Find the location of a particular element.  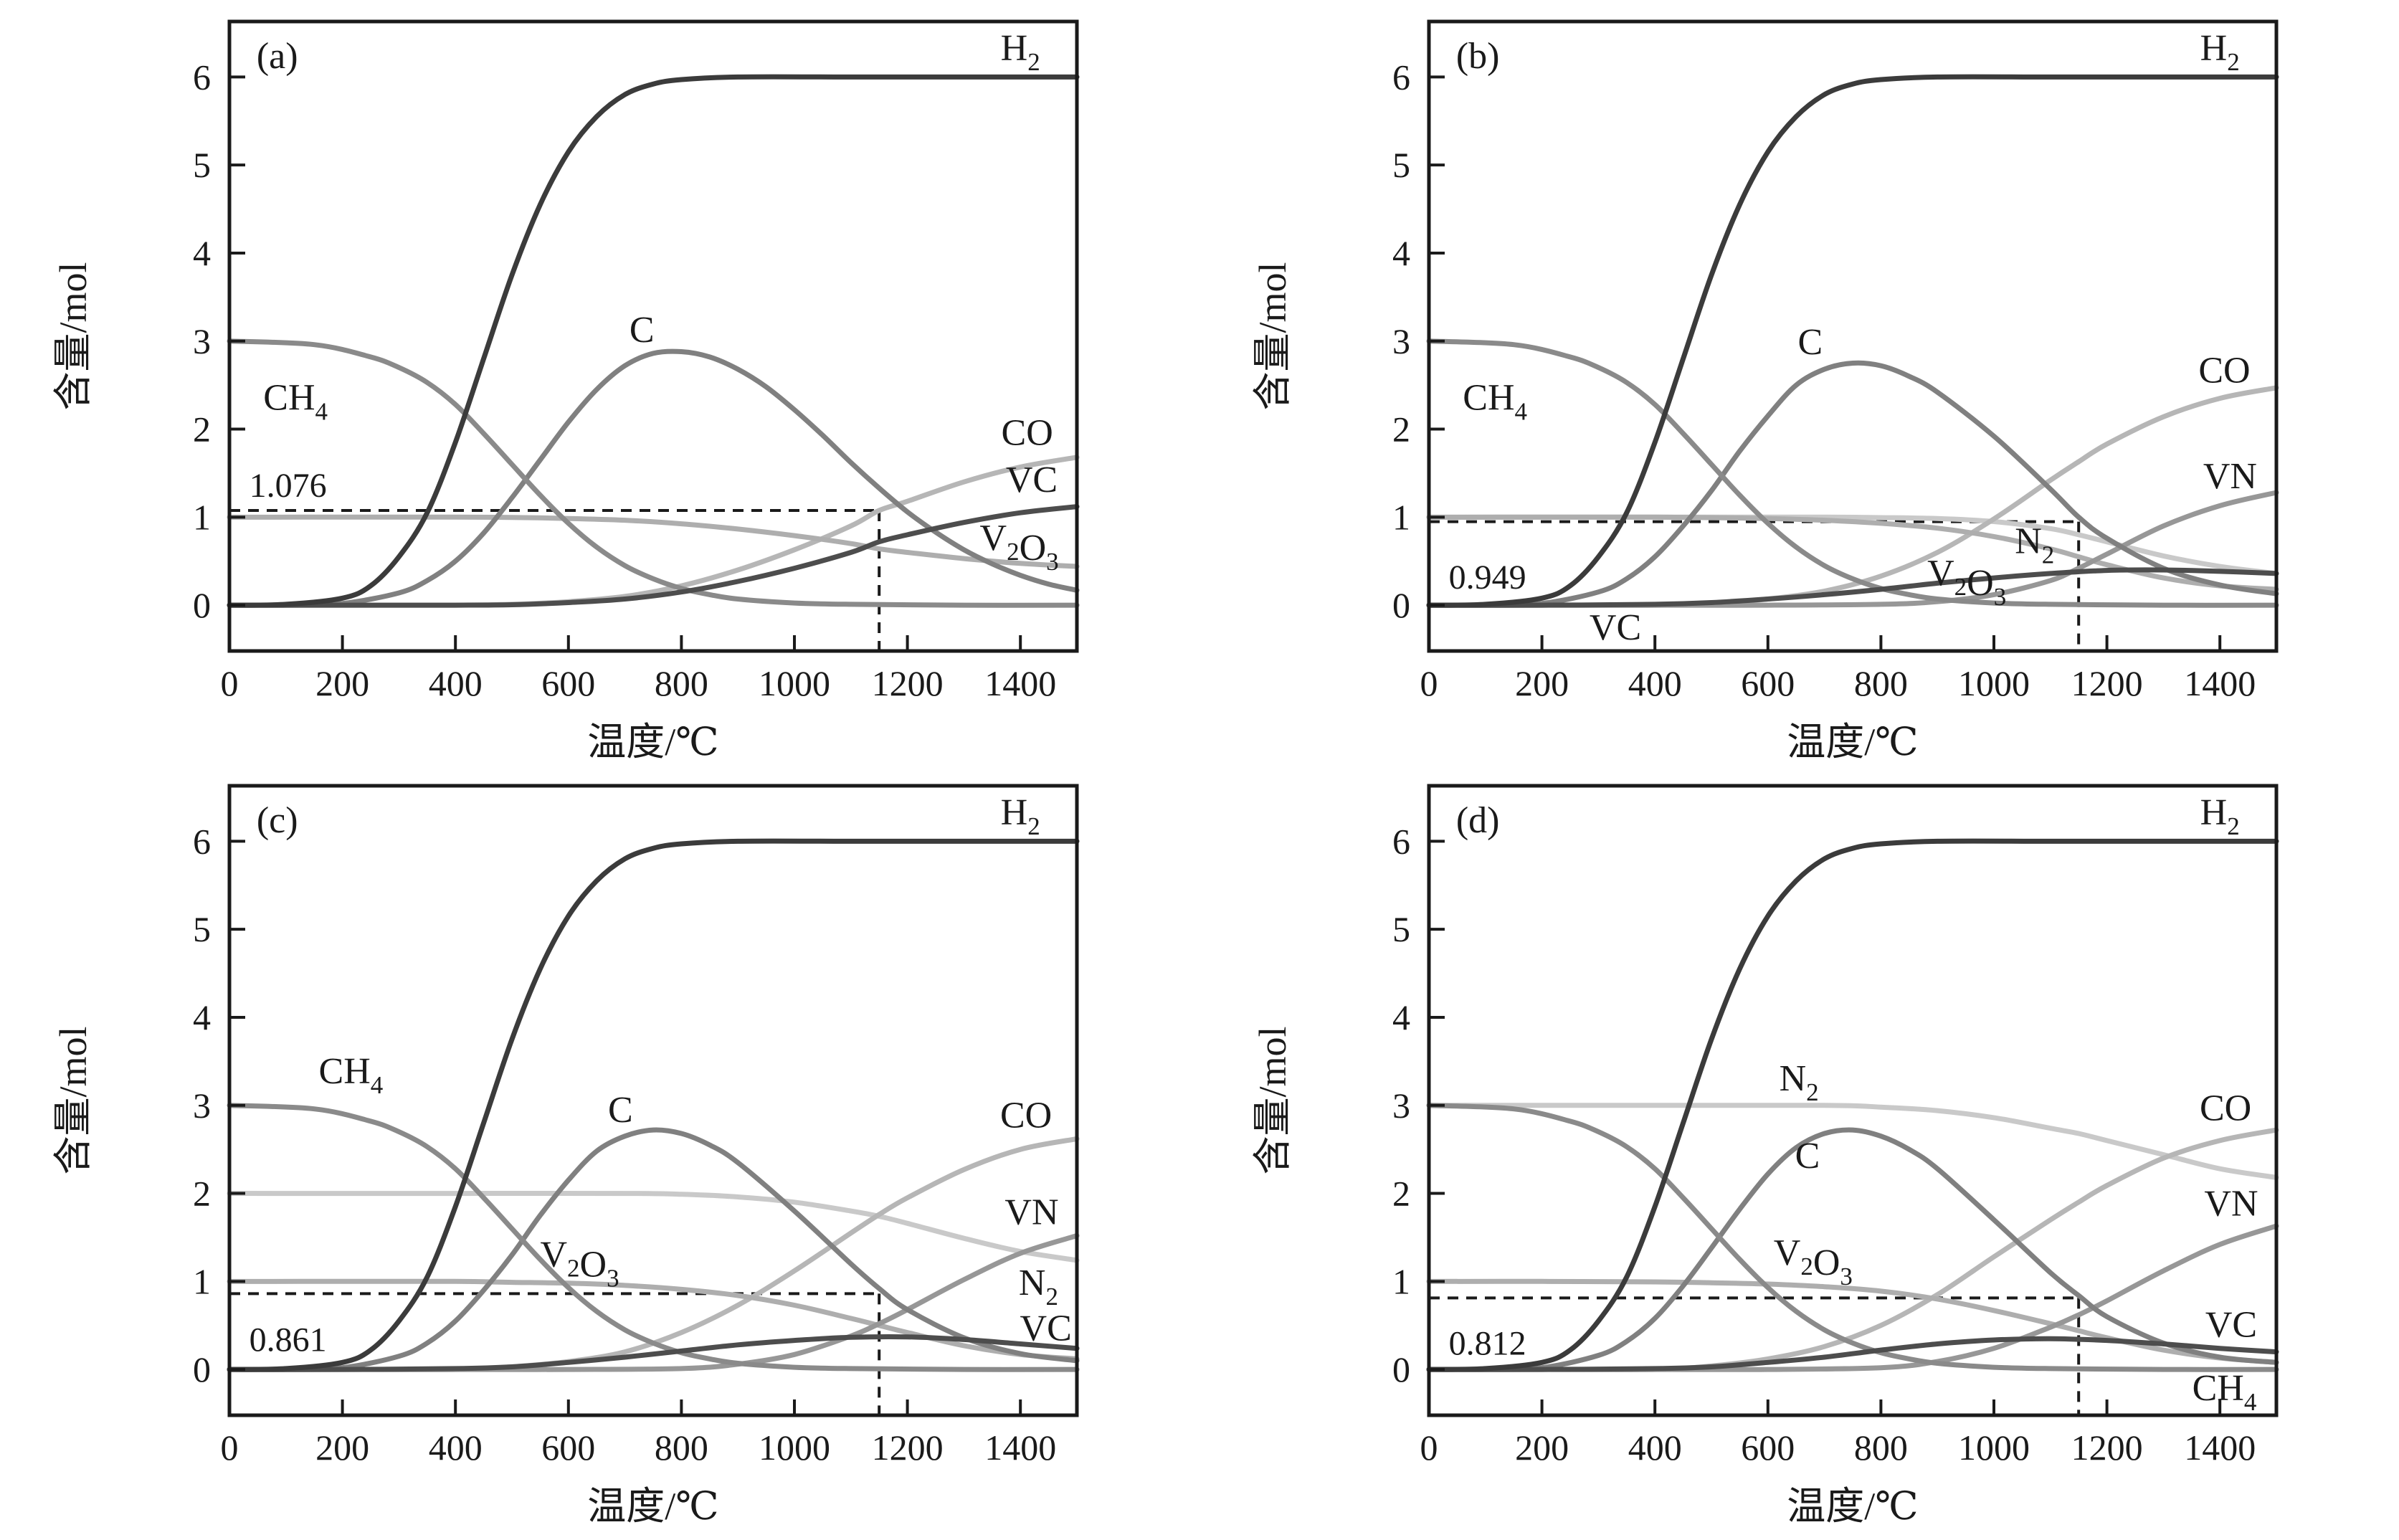

curve-label-h2-b: H2 is located at coordinates (2220, 52).